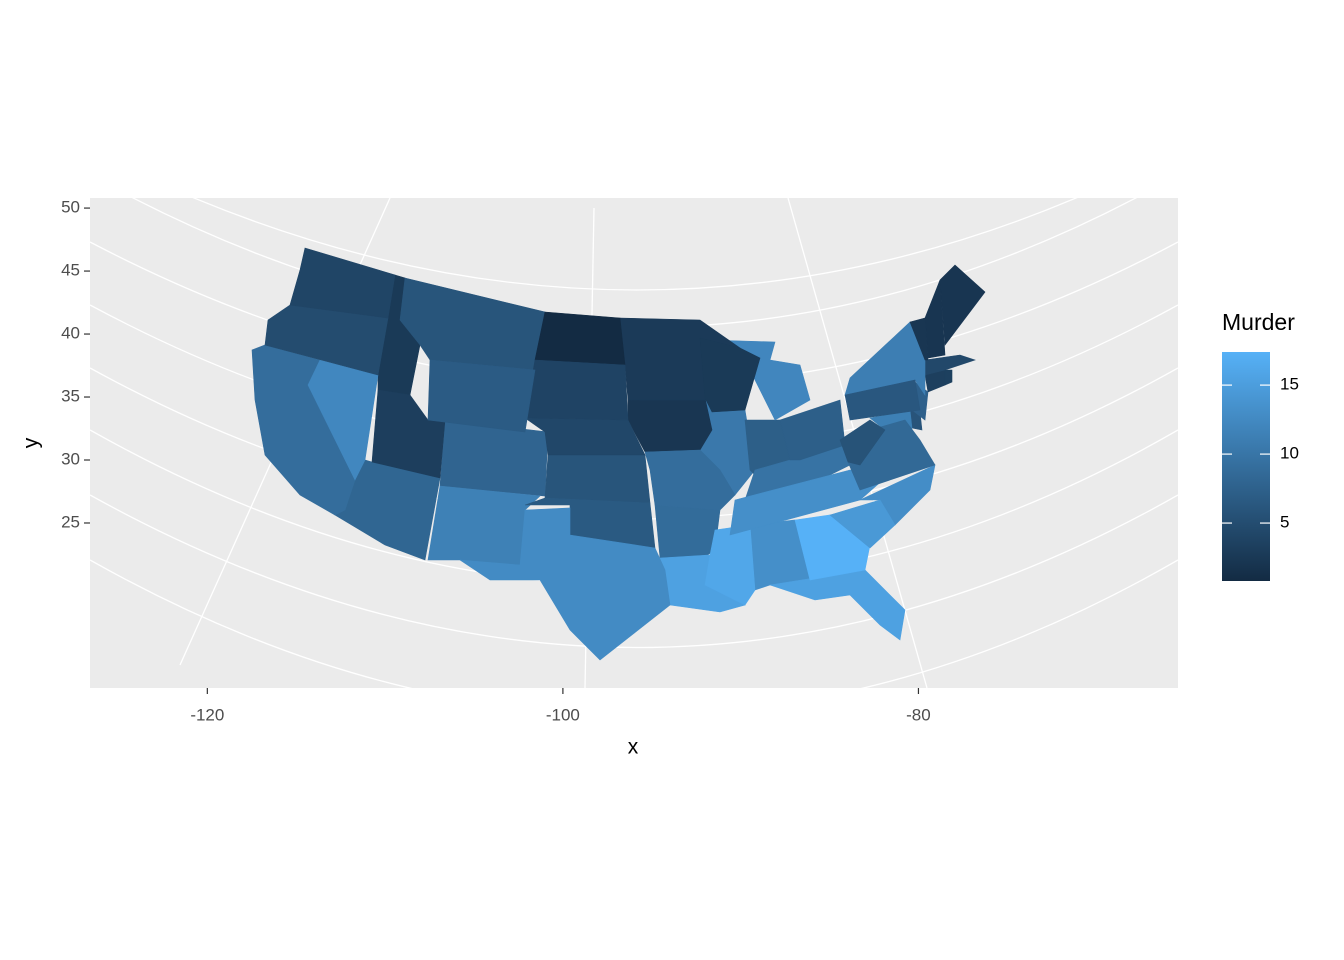  I want to click on colorbar, so click(1246, 466).